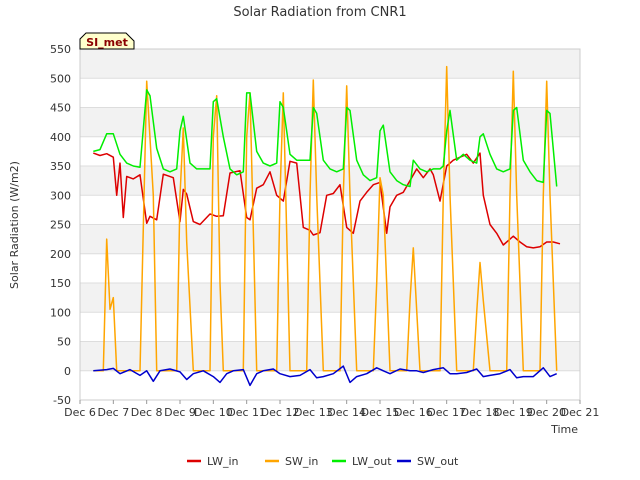 This screenshot has width=640, height=480. Describe the element at coordinates (438, 461) in the screenshot. I see `legend-label-sw-out: SW_out` at that location.